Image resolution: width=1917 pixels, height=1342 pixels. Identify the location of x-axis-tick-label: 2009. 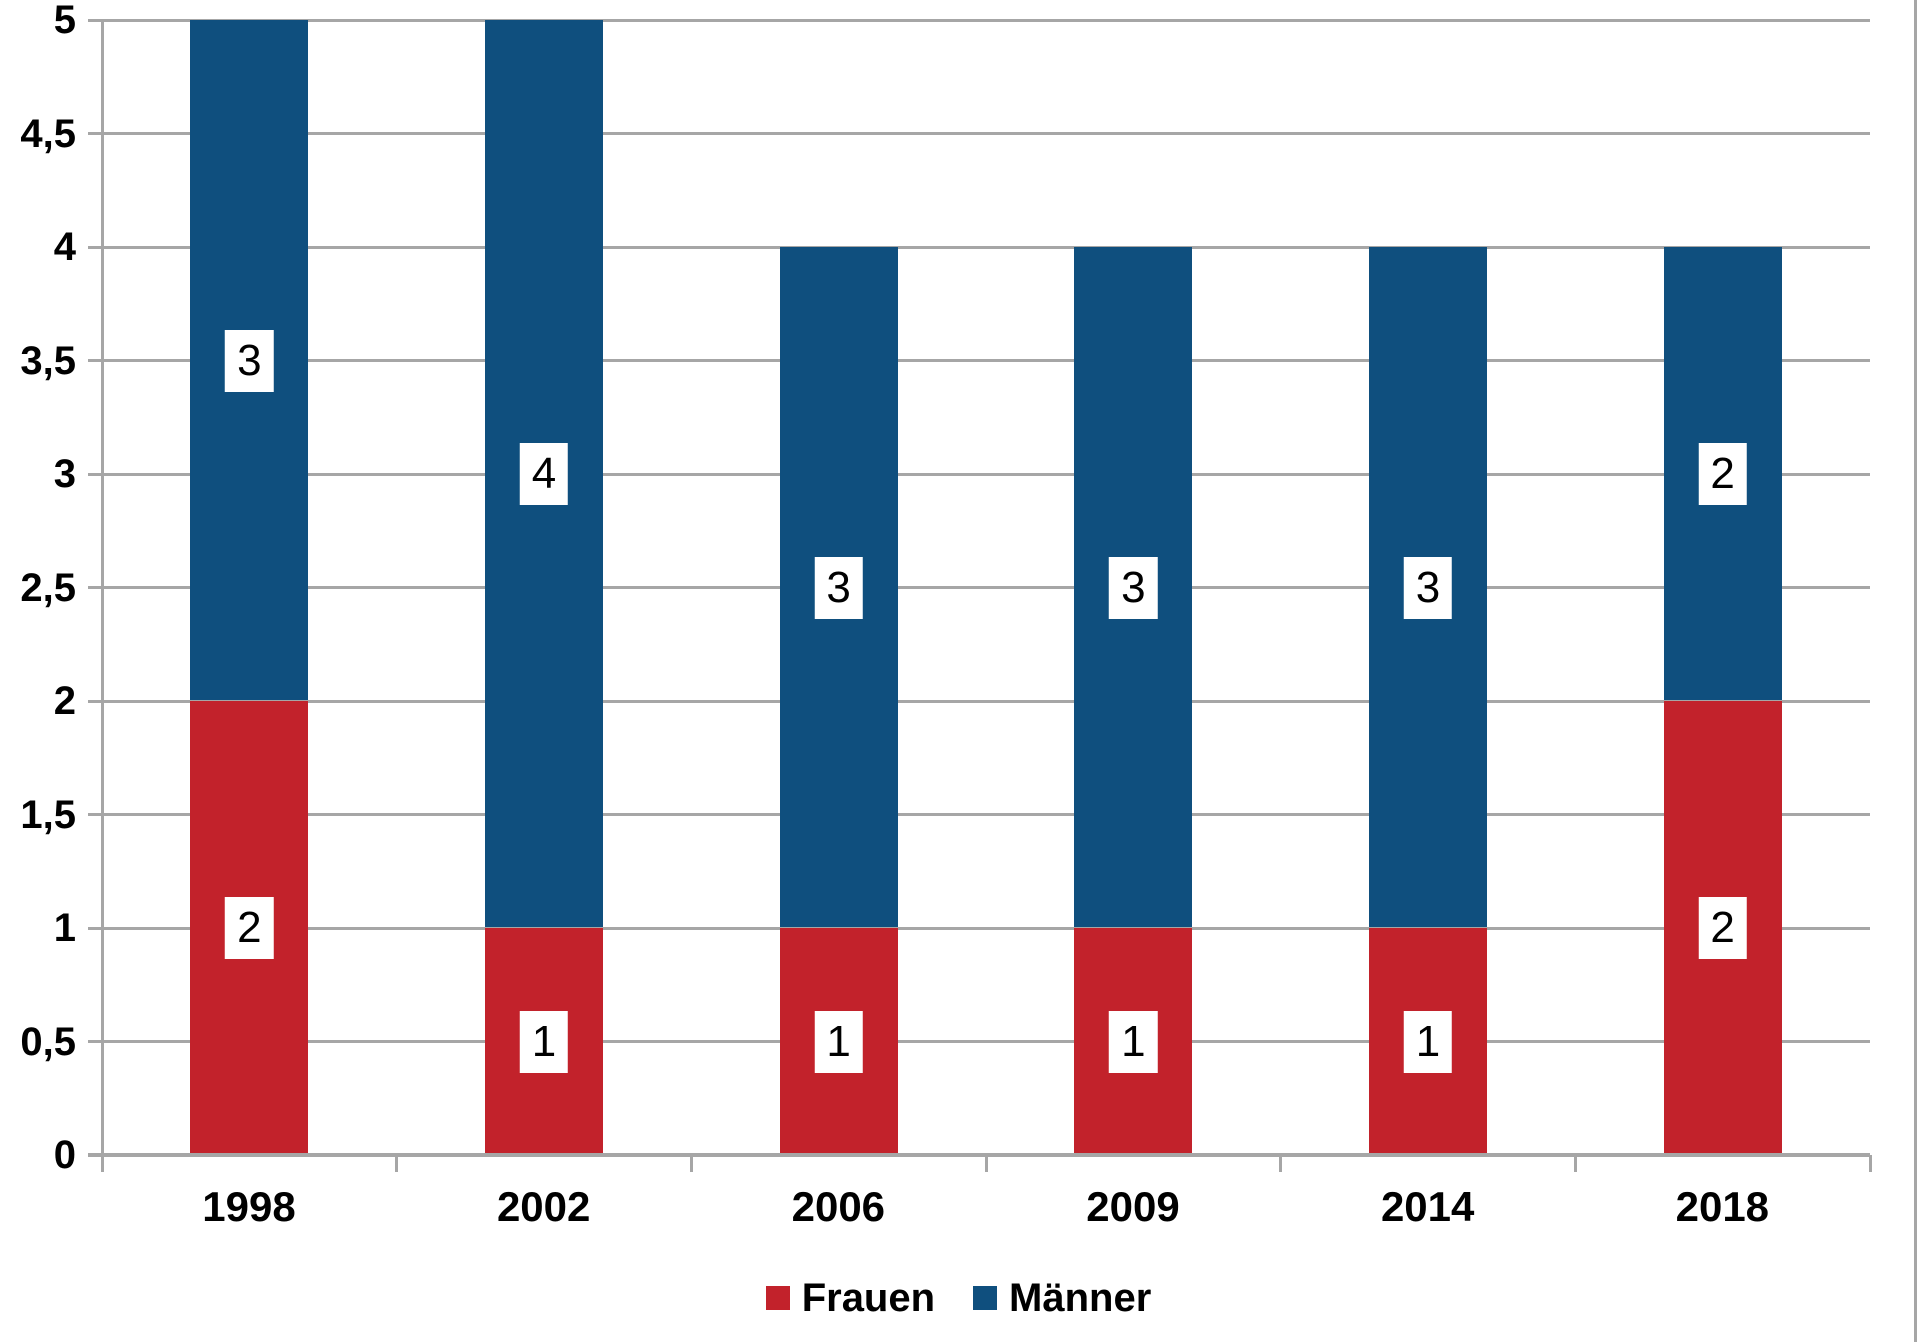
(1133, 1206).